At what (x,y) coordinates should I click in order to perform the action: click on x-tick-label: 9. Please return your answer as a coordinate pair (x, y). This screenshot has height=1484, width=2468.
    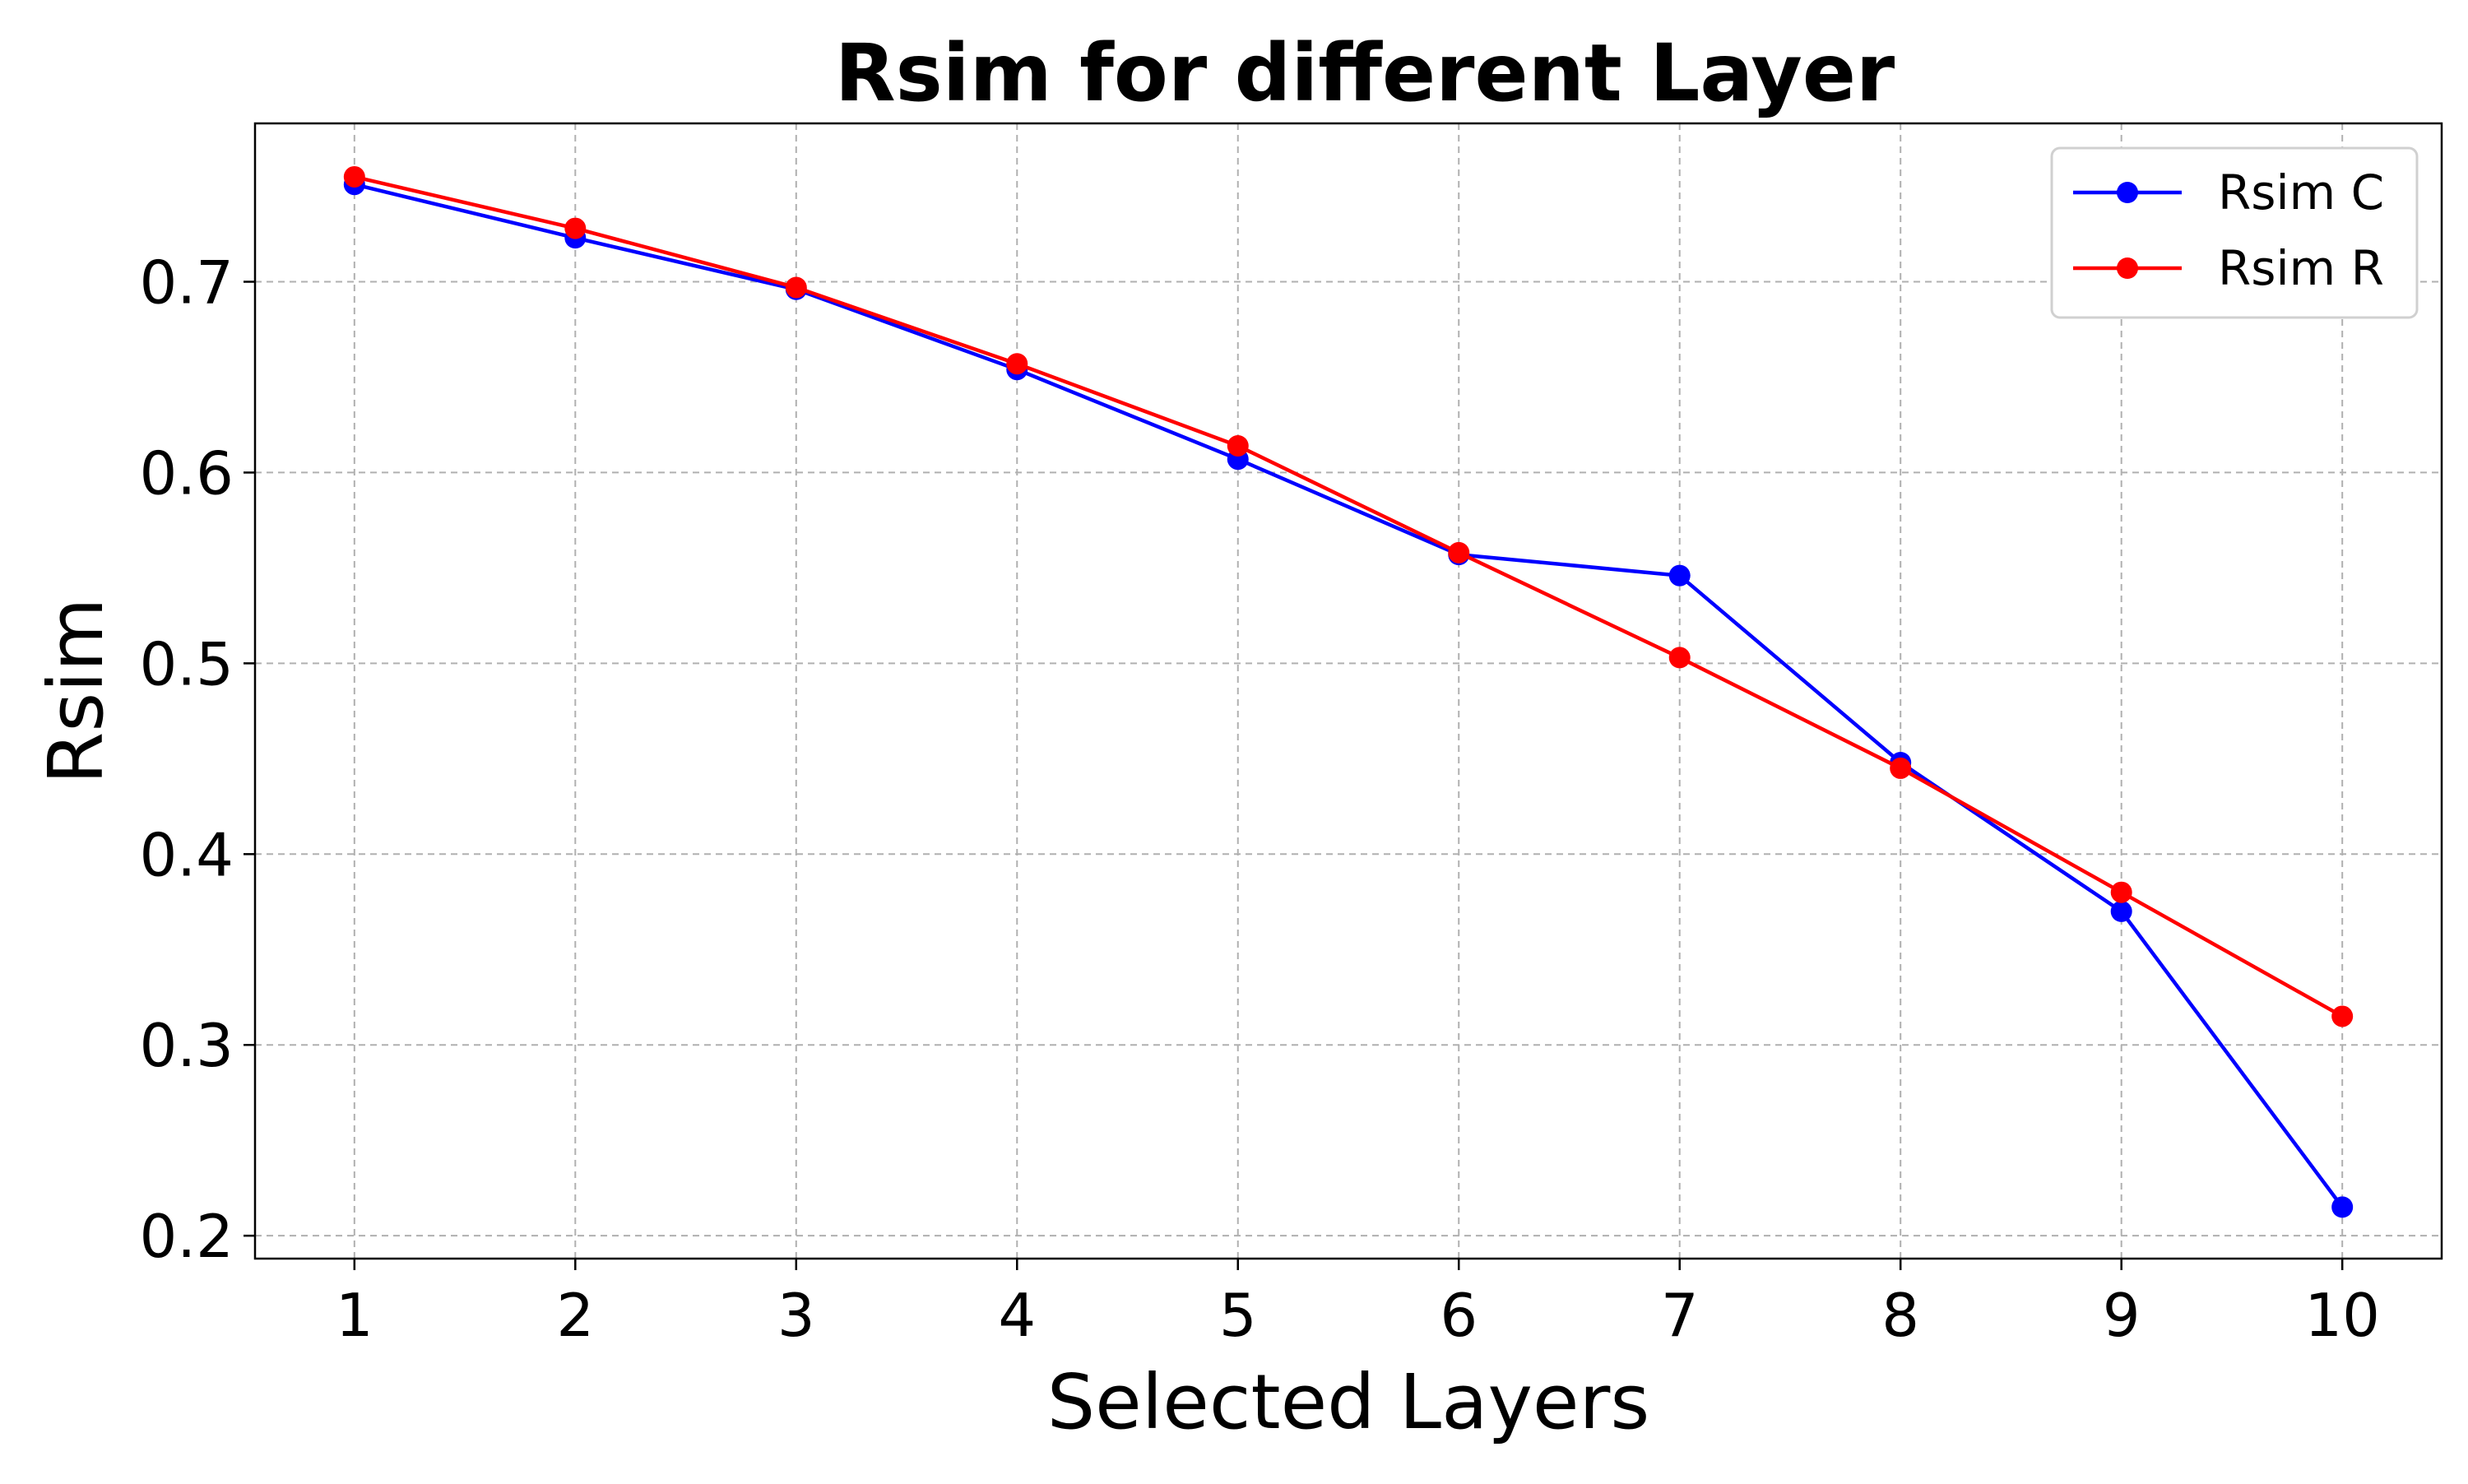
    Looking at the image, I should click on (2122, 1315).